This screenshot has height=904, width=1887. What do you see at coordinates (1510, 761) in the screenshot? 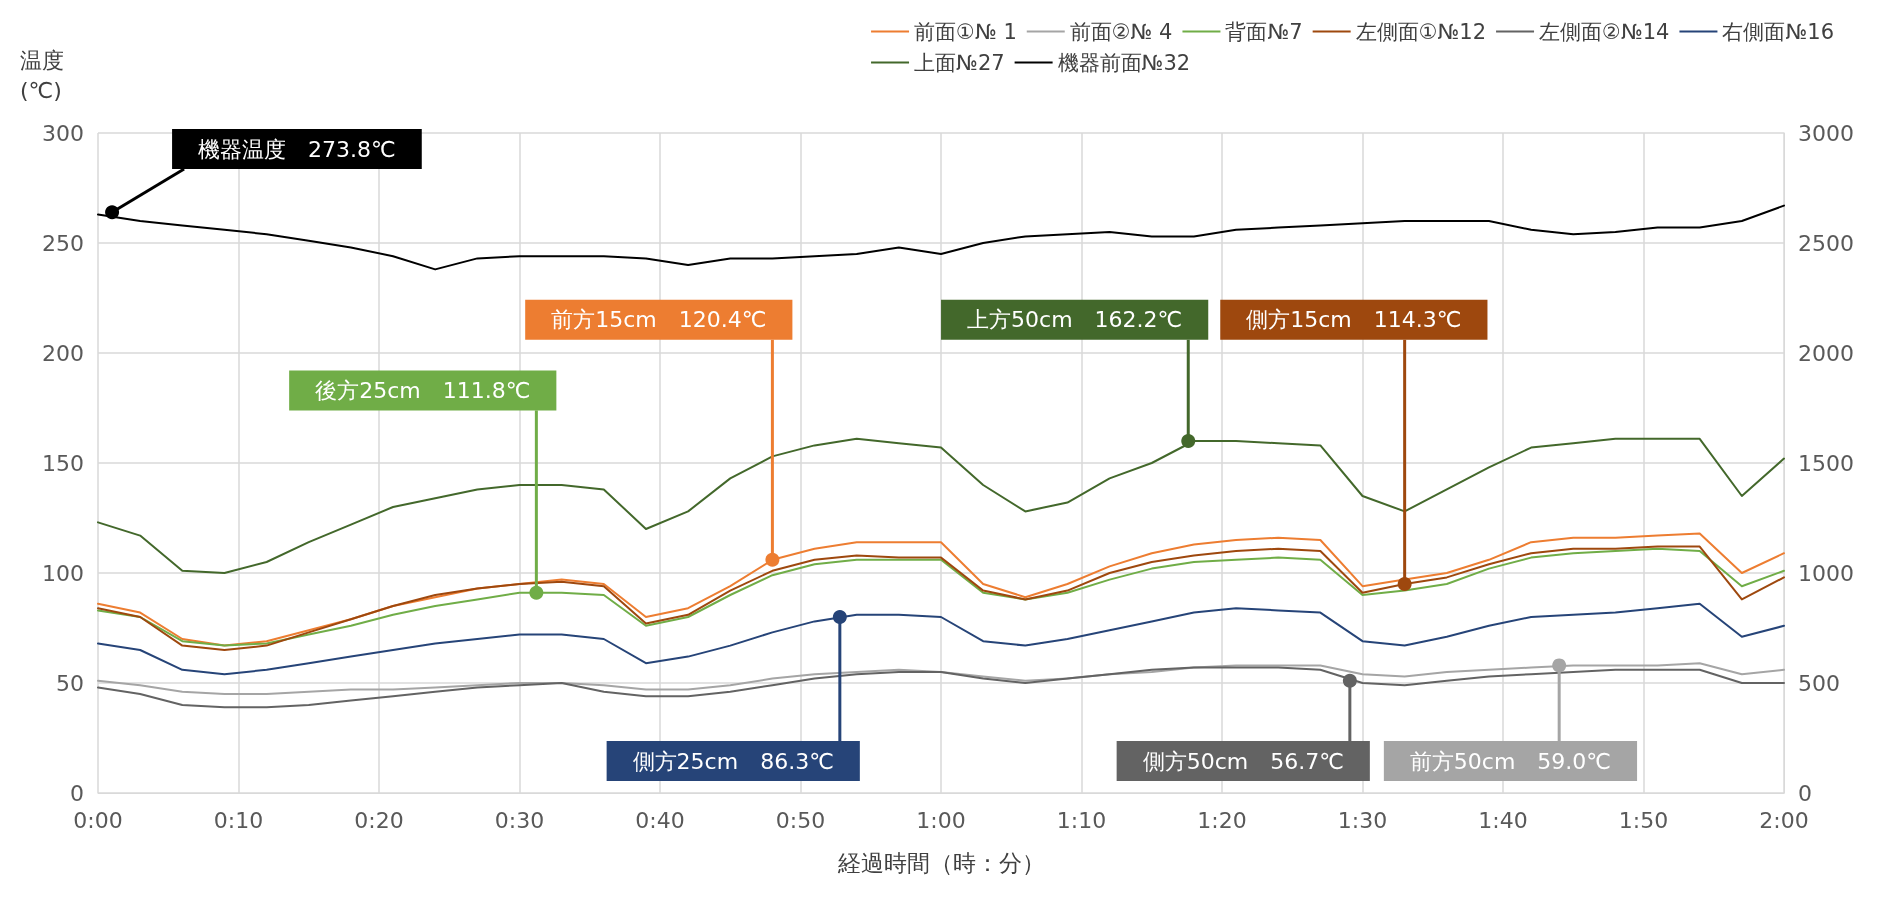
I see `annotation: 前方50cm 59.0℃` at bounding box center [1510, 761].